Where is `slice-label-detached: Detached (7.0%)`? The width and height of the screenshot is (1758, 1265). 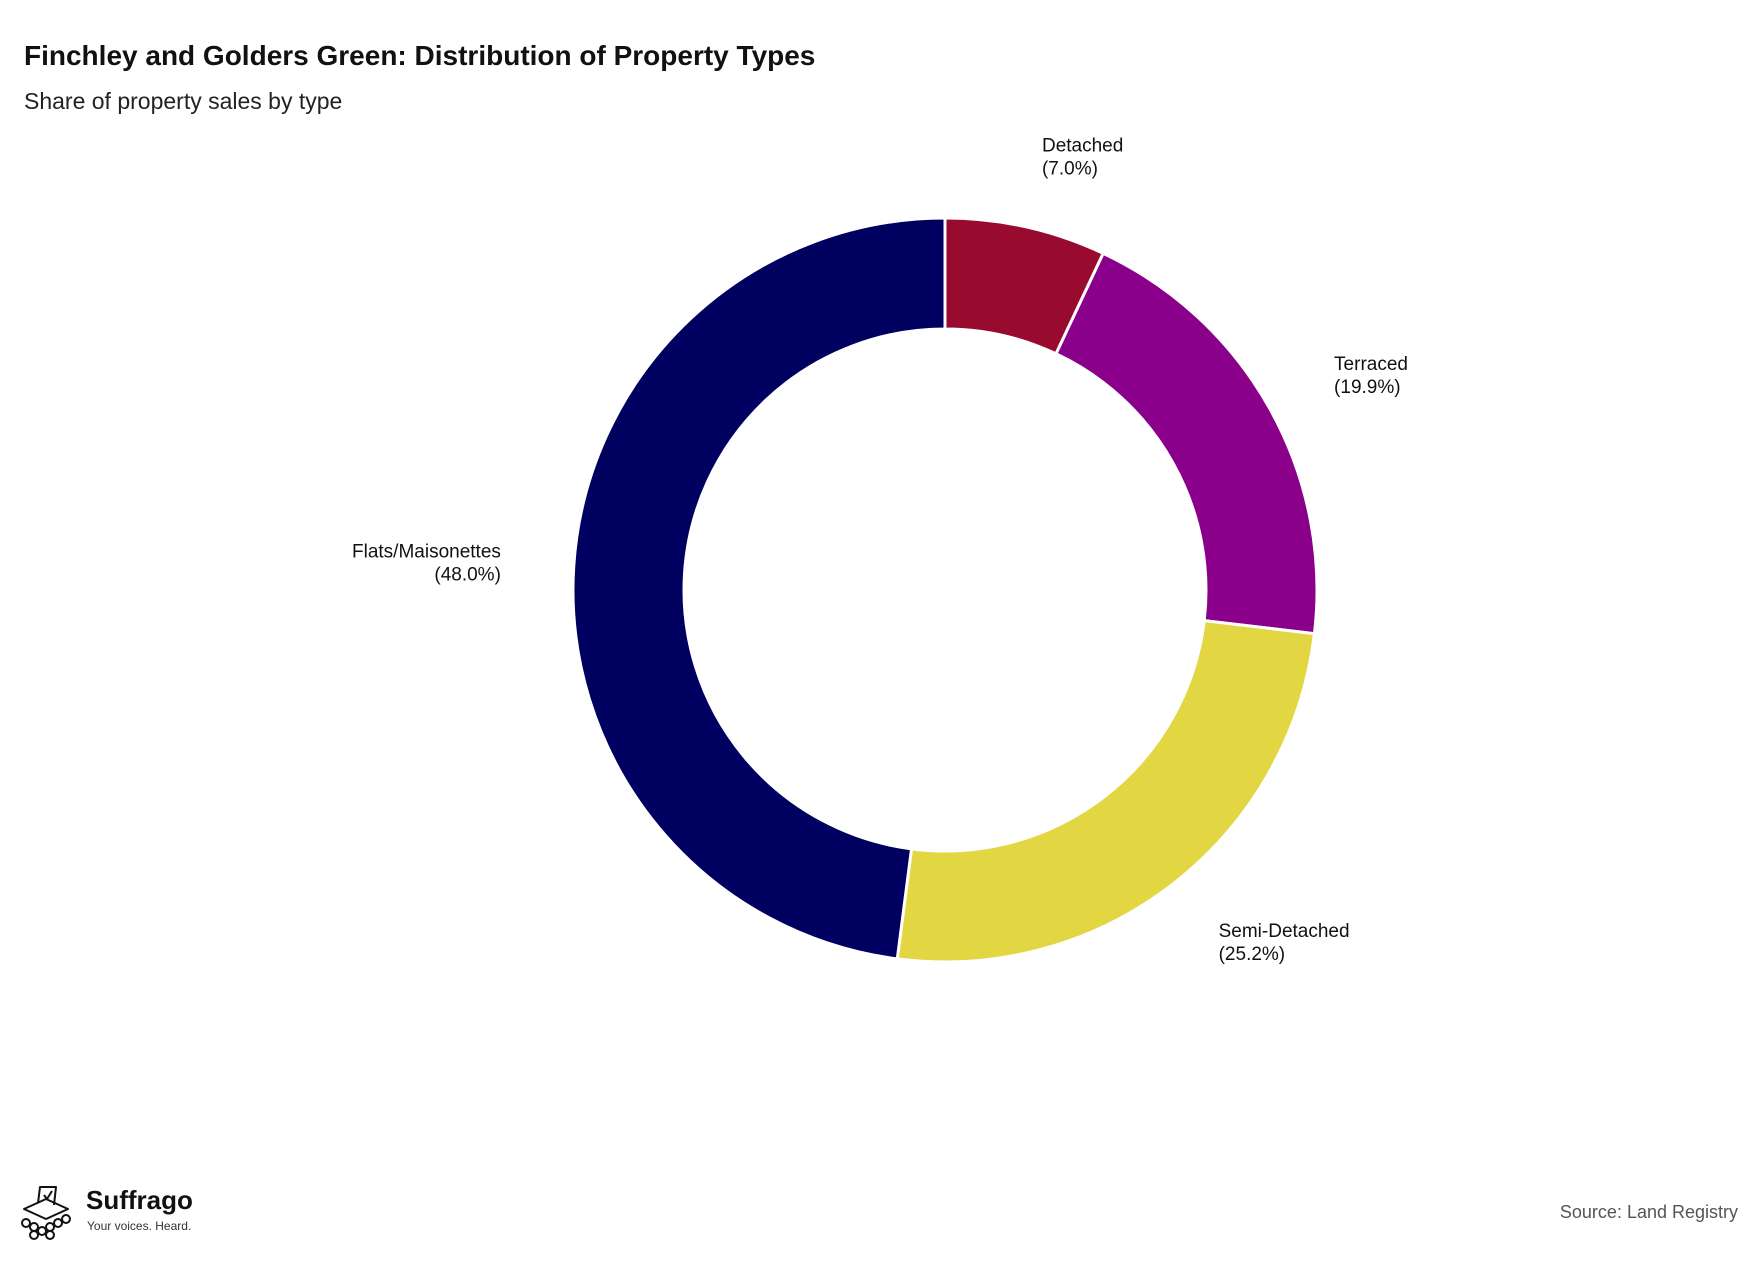
slice-label-detached: Detached (7.0%) is located at coordinates (1082, 158).